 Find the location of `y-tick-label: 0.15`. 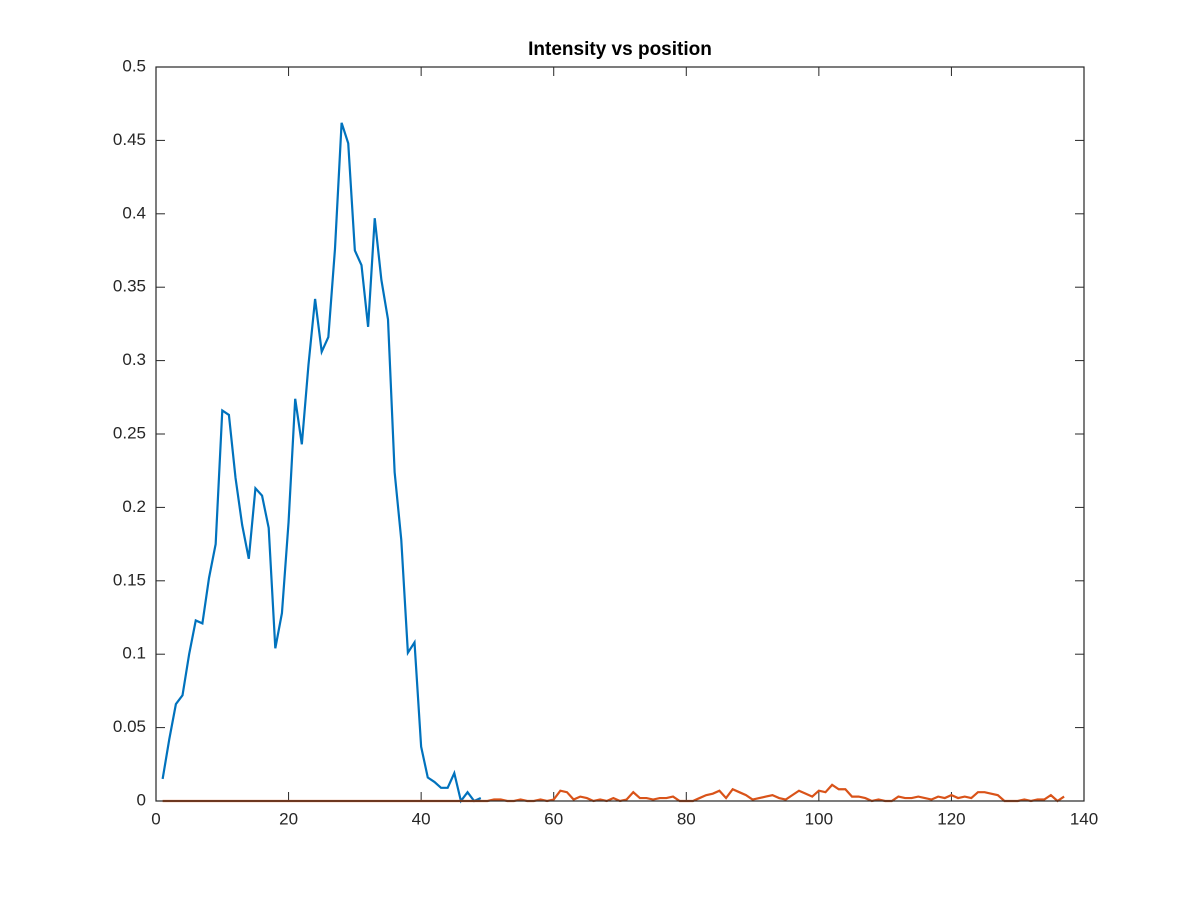

y-tick-label: 0.15 is located at coordinates (129, 579).